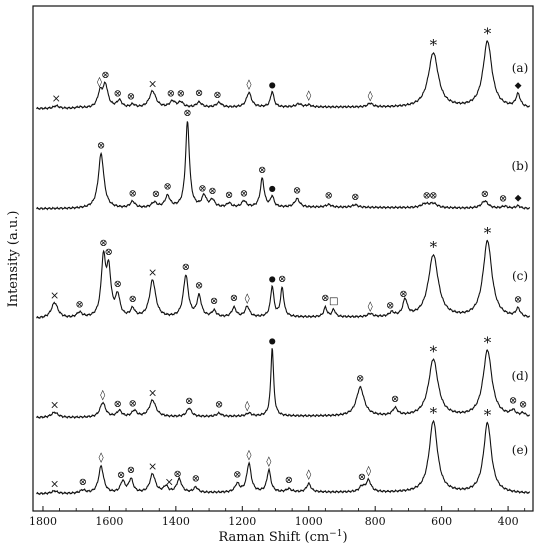 This screenshot has height=550, width=540. What do you see at coordinates (335, 534) in the screenshot?
I see `x-axis-label-unit-superscript: −1` at bounding box center [335, 534].